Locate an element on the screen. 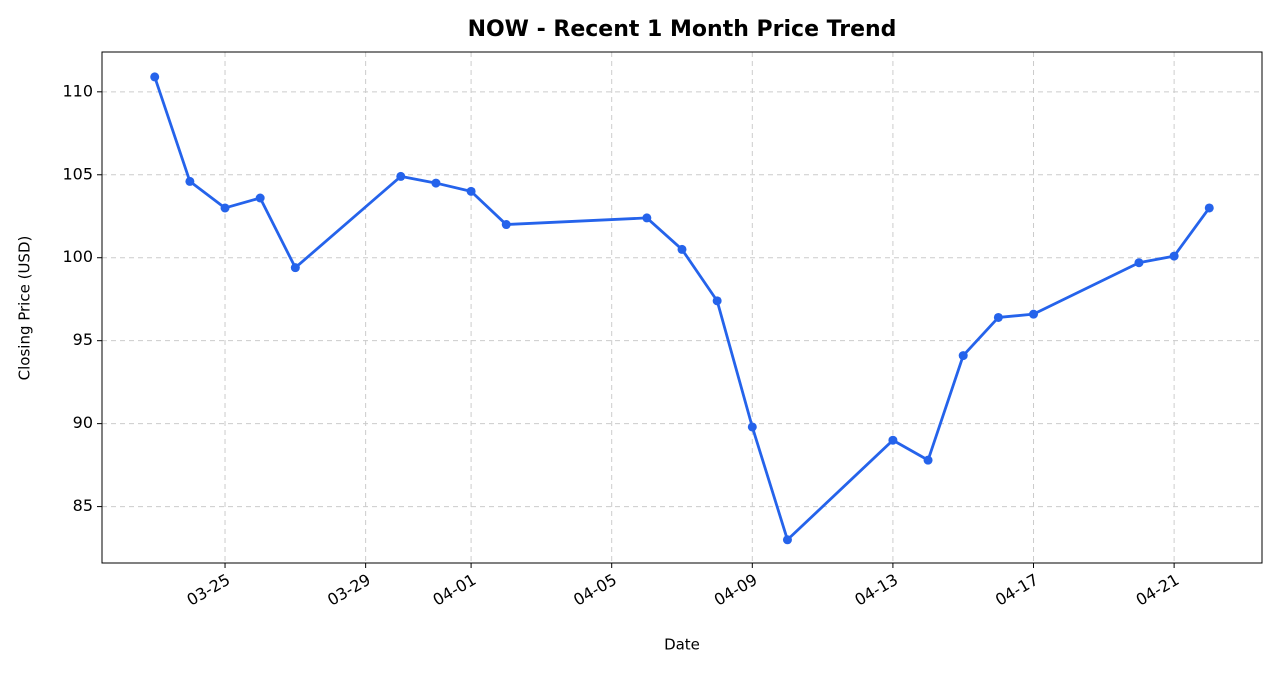  x-tick-label: 03-25 is located at coordinates (209, 590).